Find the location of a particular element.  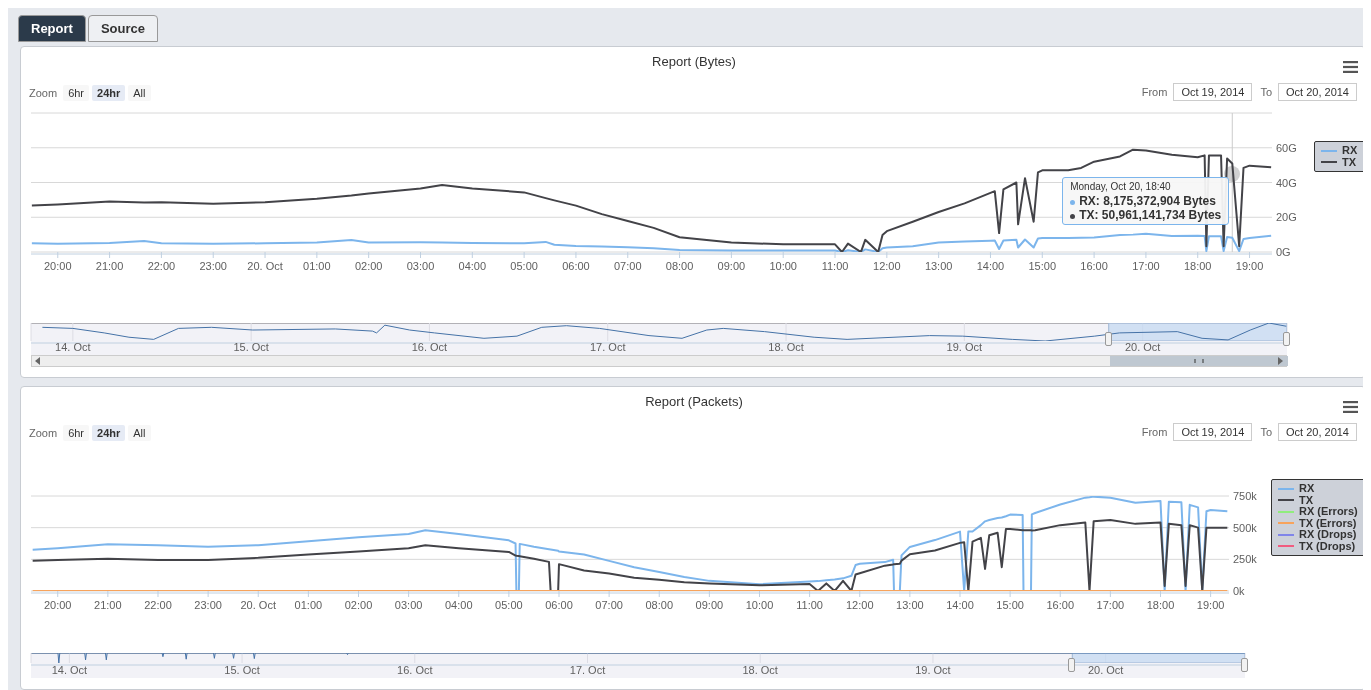

x-tick-label: 09:00 is located at coordinates (731, 266).